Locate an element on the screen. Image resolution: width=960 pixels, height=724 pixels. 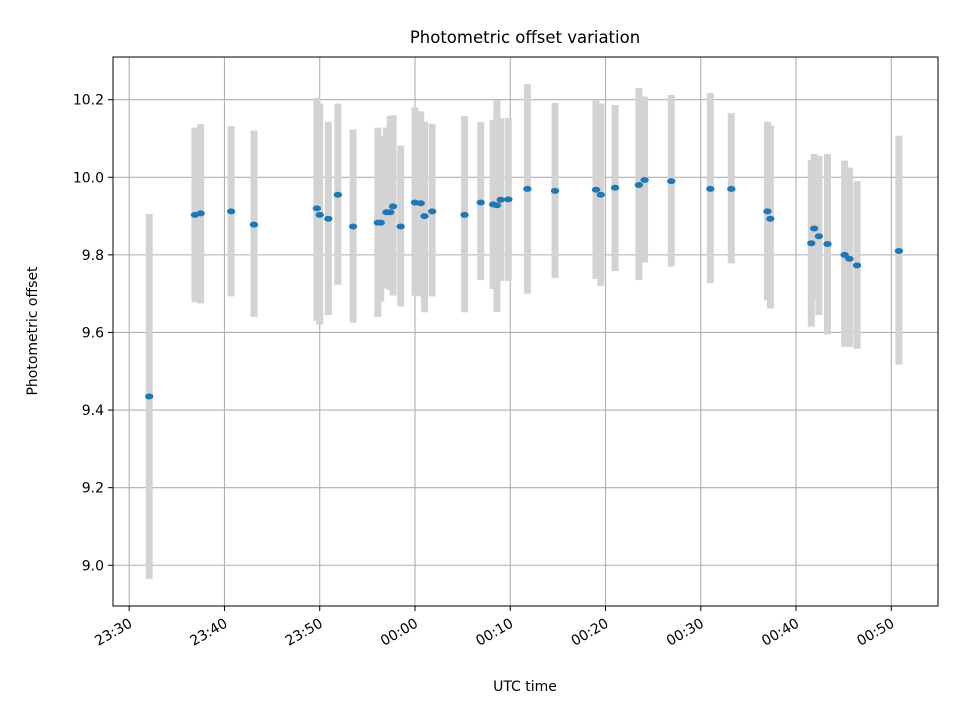
y-tick-label: 9.2 is located at coordinates (93, 489).